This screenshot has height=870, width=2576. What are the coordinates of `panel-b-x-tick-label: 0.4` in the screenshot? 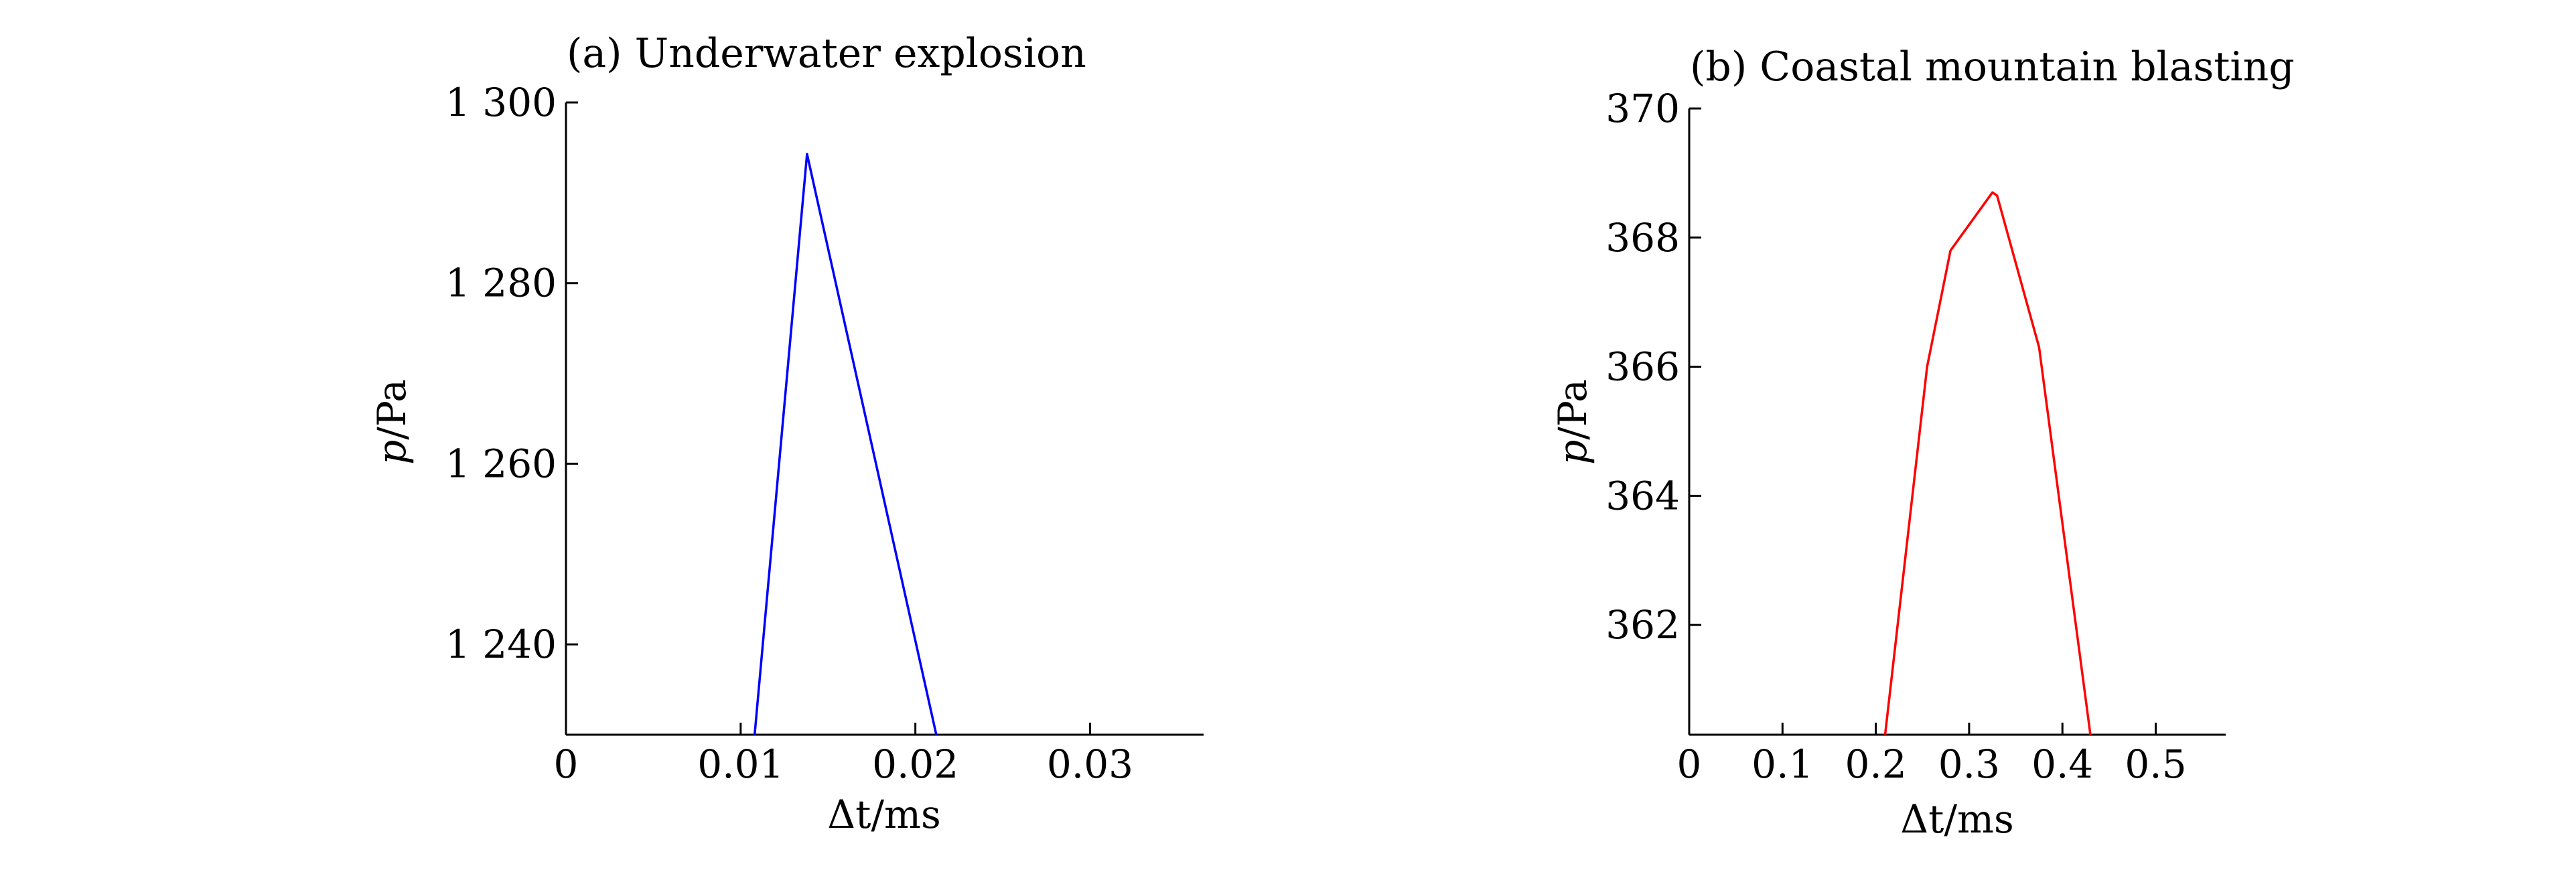 It's located at (2062, 764).